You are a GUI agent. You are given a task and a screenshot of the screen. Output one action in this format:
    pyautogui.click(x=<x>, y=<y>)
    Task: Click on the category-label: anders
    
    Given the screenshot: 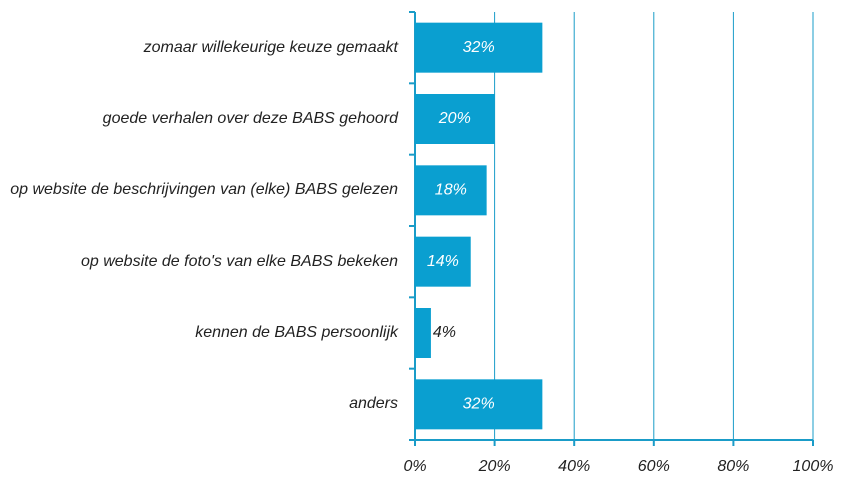 What is the action you would take?
    pyautogui.click(x=373, y=404)
    